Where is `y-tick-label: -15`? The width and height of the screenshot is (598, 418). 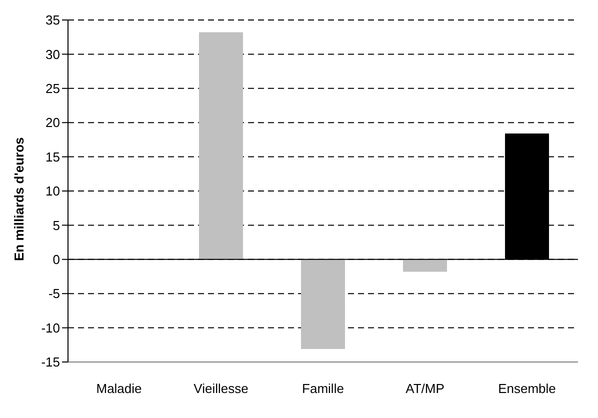 y-tick-label: -15 is located at coordinates (50, 362).